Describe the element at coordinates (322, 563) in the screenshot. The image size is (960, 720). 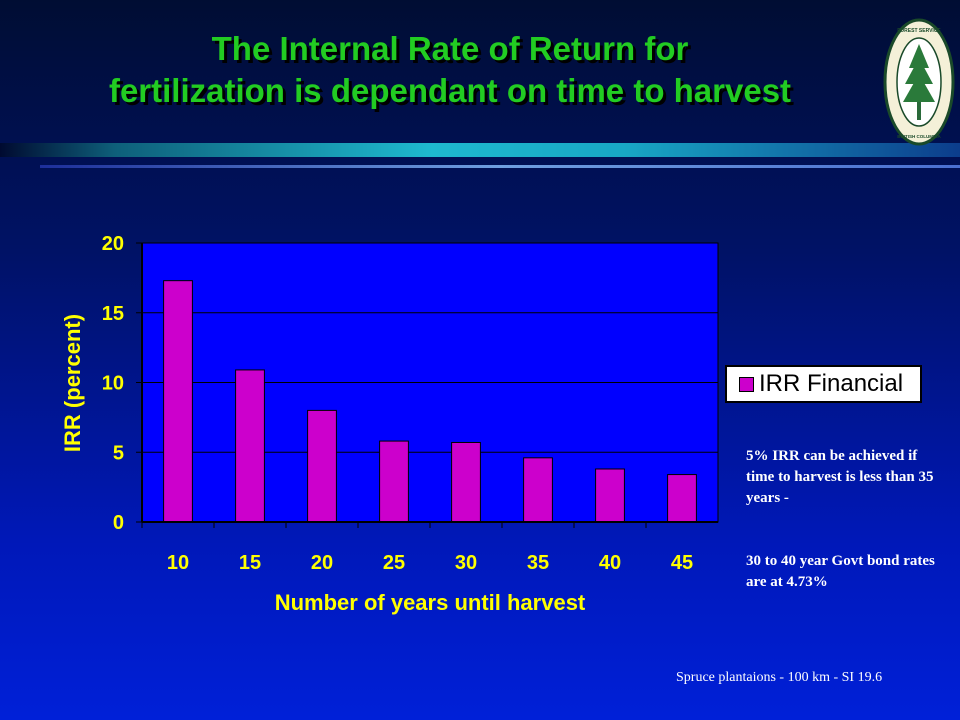
I see `x-tick-label: 20` at that location.